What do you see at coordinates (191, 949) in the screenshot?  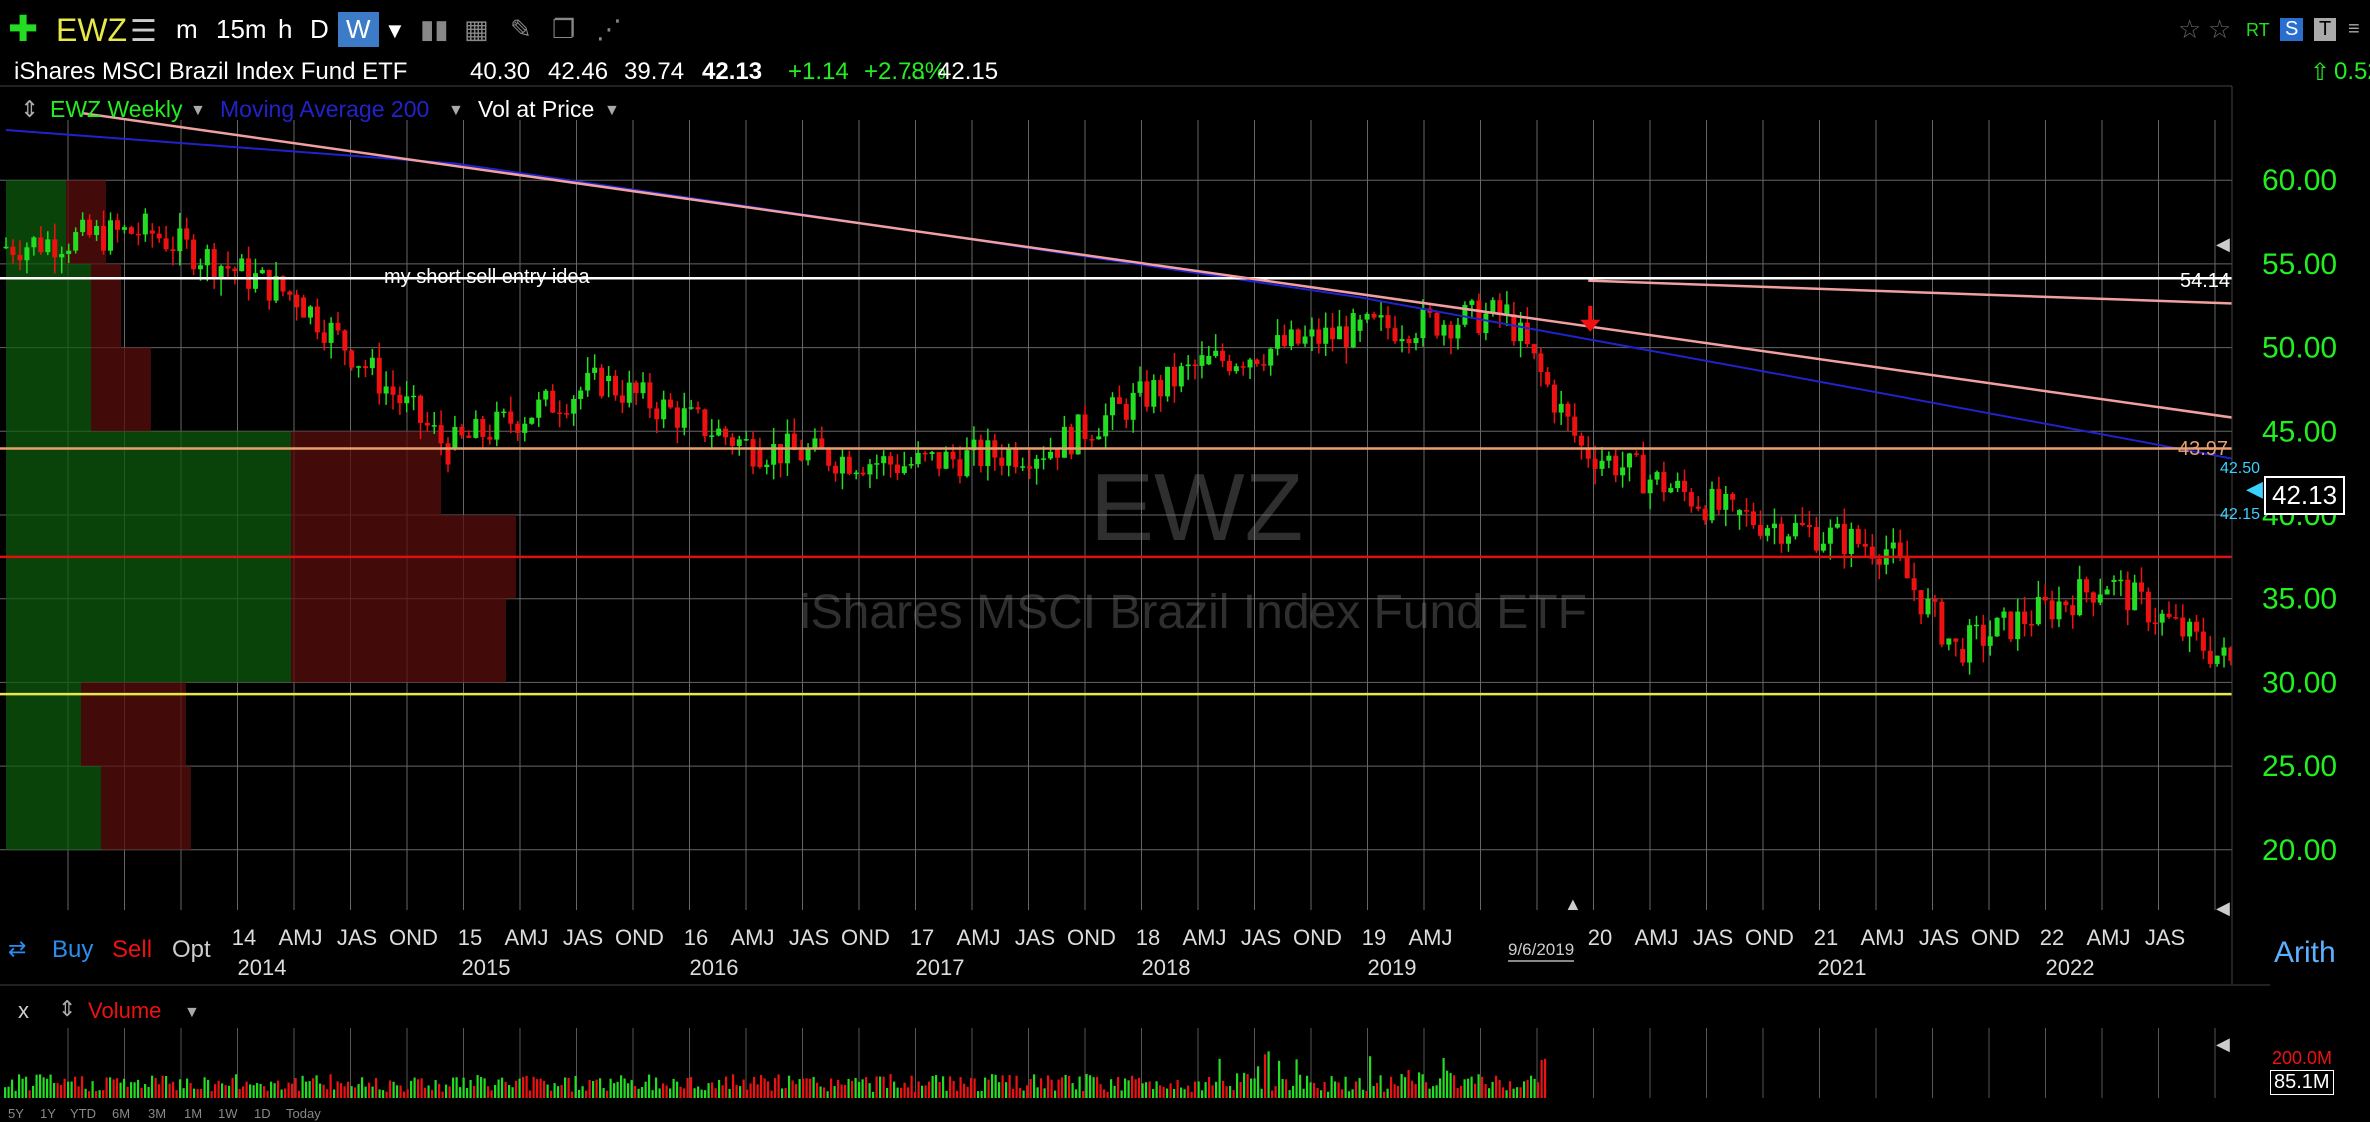 I see `opt-button: Opt` at bounding box center [191, 949].